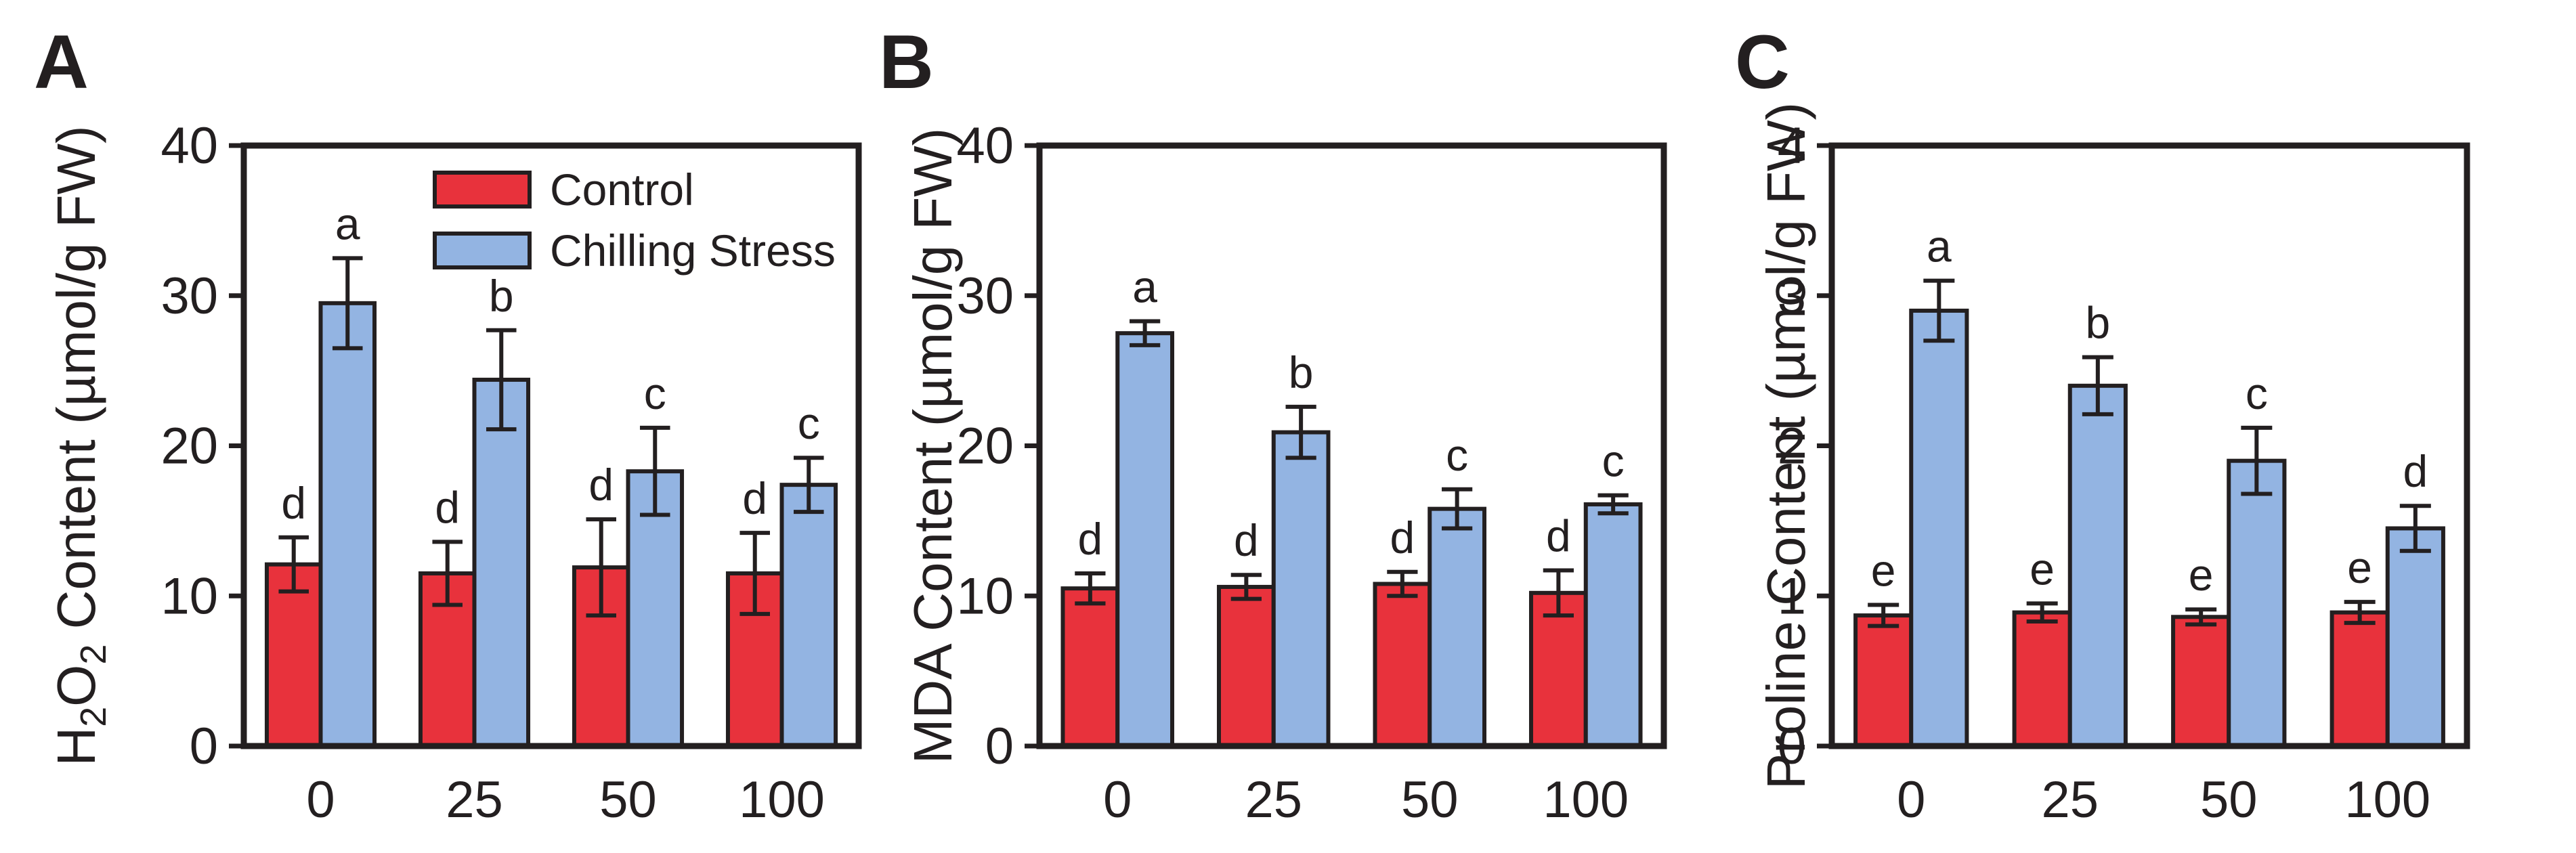 The width and height of the screenshot is (2576, 853). Describe the element at coordinates (693, 251) in the screenshot. I see `legend-label: Chilling Stress` at that location.